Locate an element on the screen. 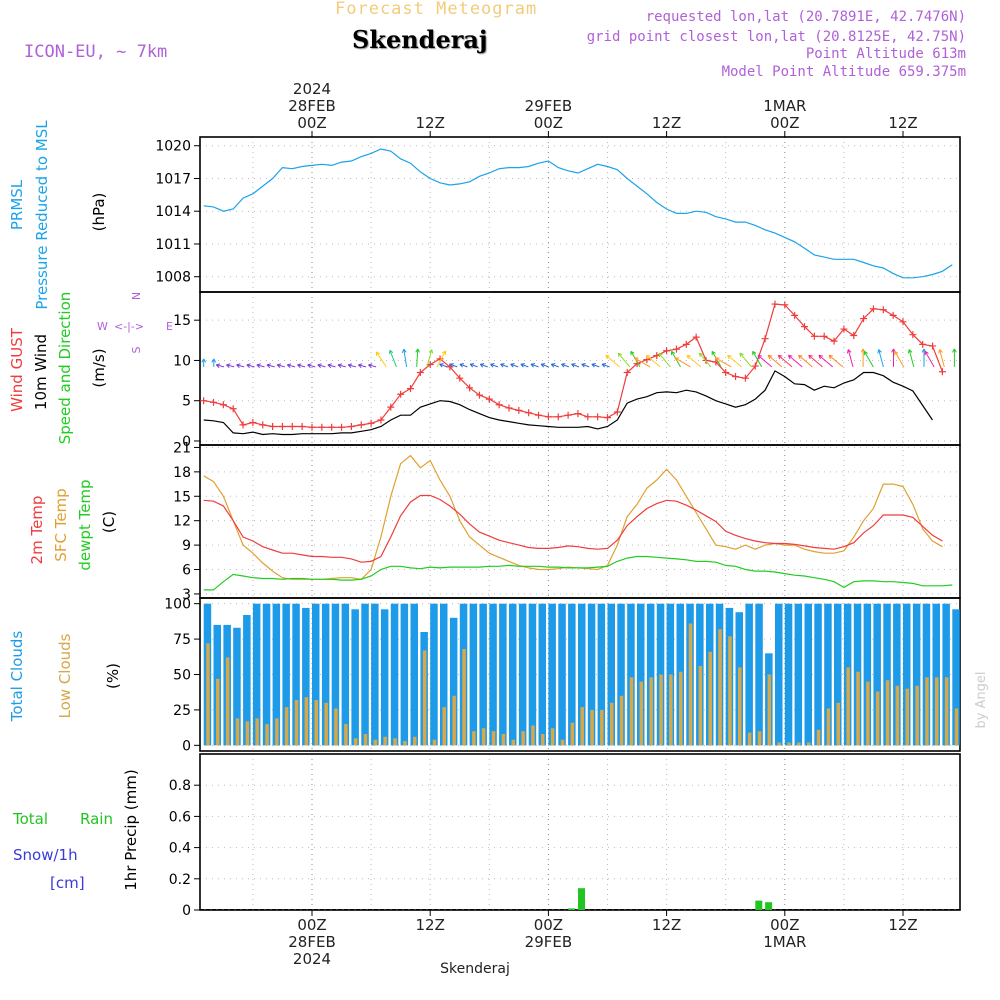  time-label-top: 28FEB is located at coordinates (311, 106).